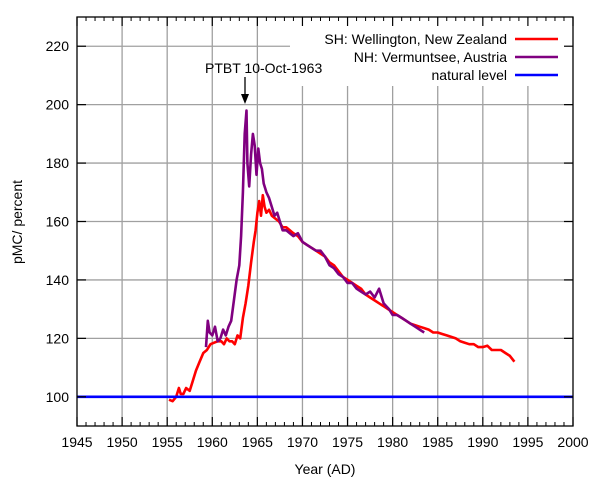  Describe the element at coordinates (58, 338) in the screenshot. I see `y-tick-label: 120` at that location.